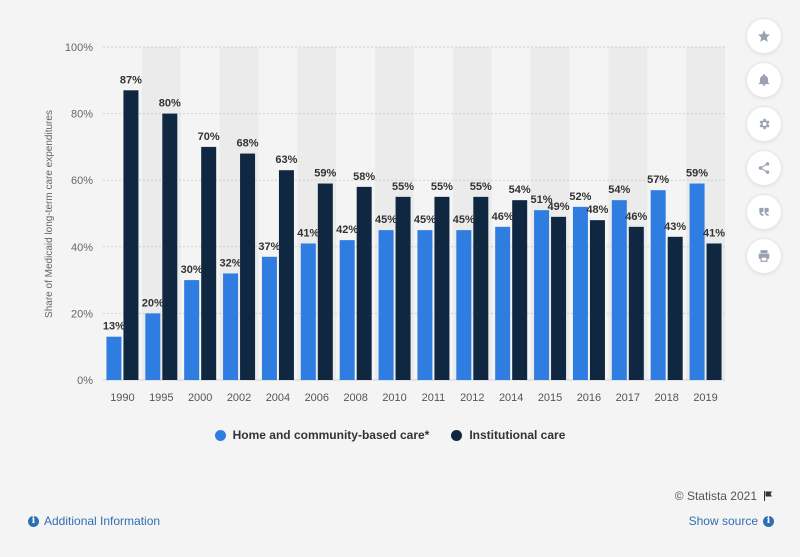 The height and width of the screenshot is (557, 800). I want to click on x-tick-label: 1990, so click(122, 398).